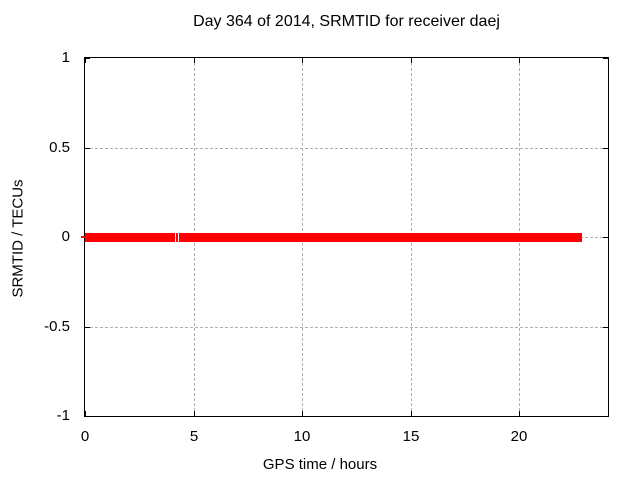 The width and height of the screenshot is (640, 480). Describe the element at coordinates (63, 415) in the screenshot. I see `y-tick-label: -1` at that location.